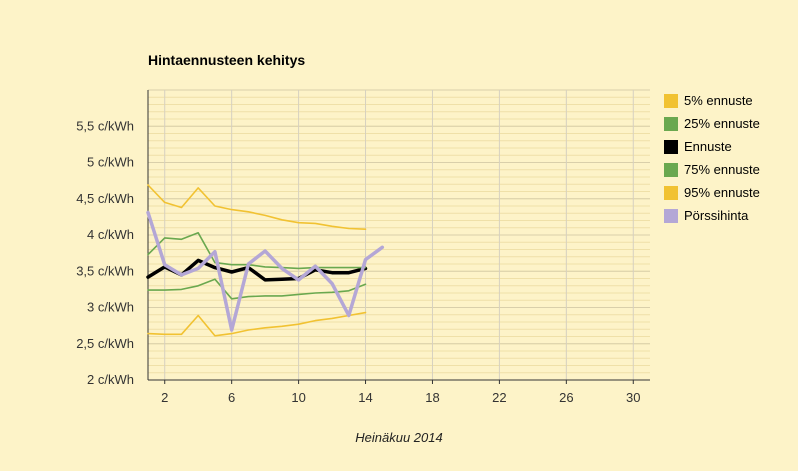  Describe the element at coordinates (432, 397) in the screenshot. I see `x-tick-label: 18` at that location.